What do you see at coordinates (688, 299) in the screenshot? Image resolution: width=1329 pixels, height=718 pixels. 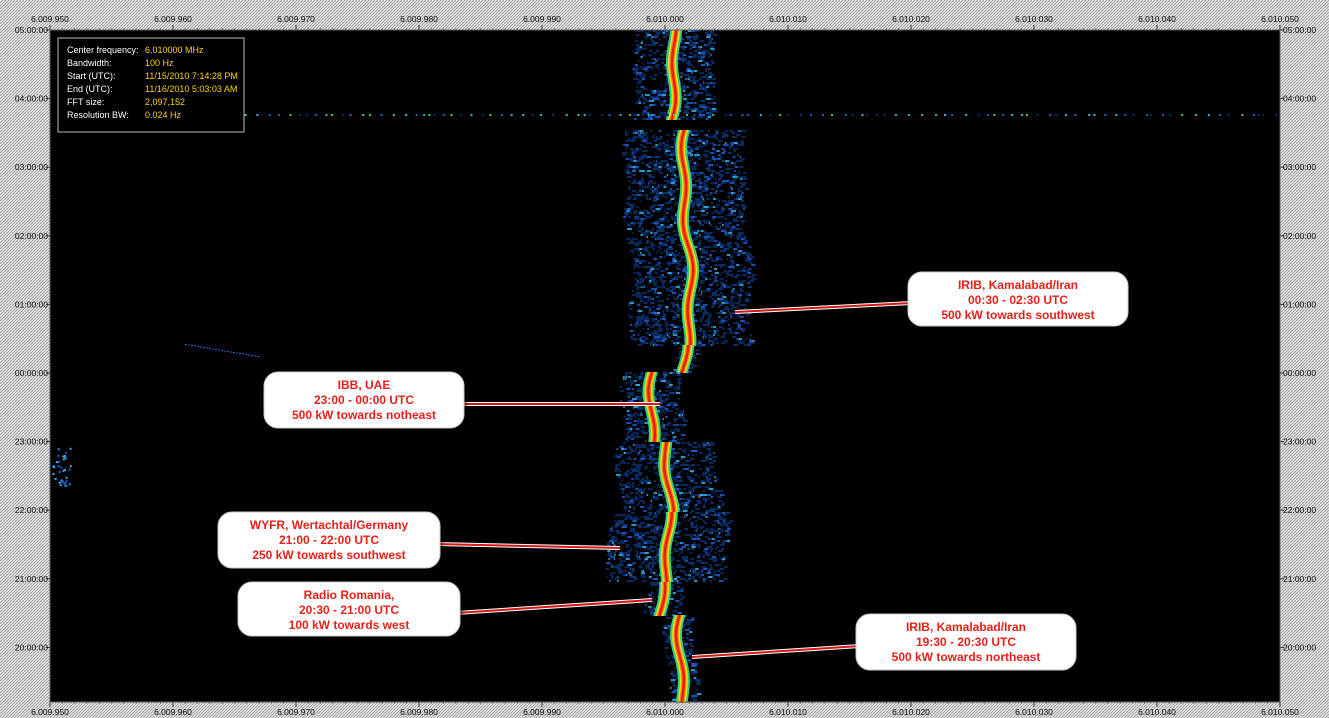 I see `spectrum-core` at bounding box center [688, 299].